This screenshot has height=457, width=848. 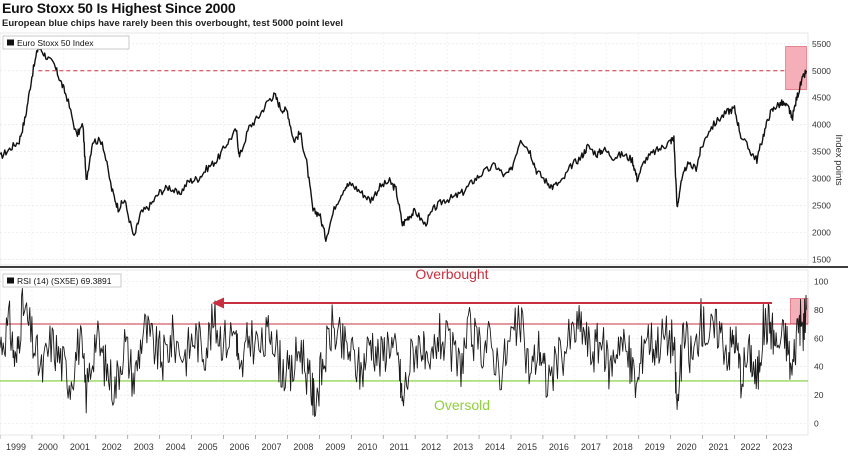 What do you see at coordinates (687, 447) in the screenshot?
I see `x-tick-label: 2020` at bounding box center [687, 447].